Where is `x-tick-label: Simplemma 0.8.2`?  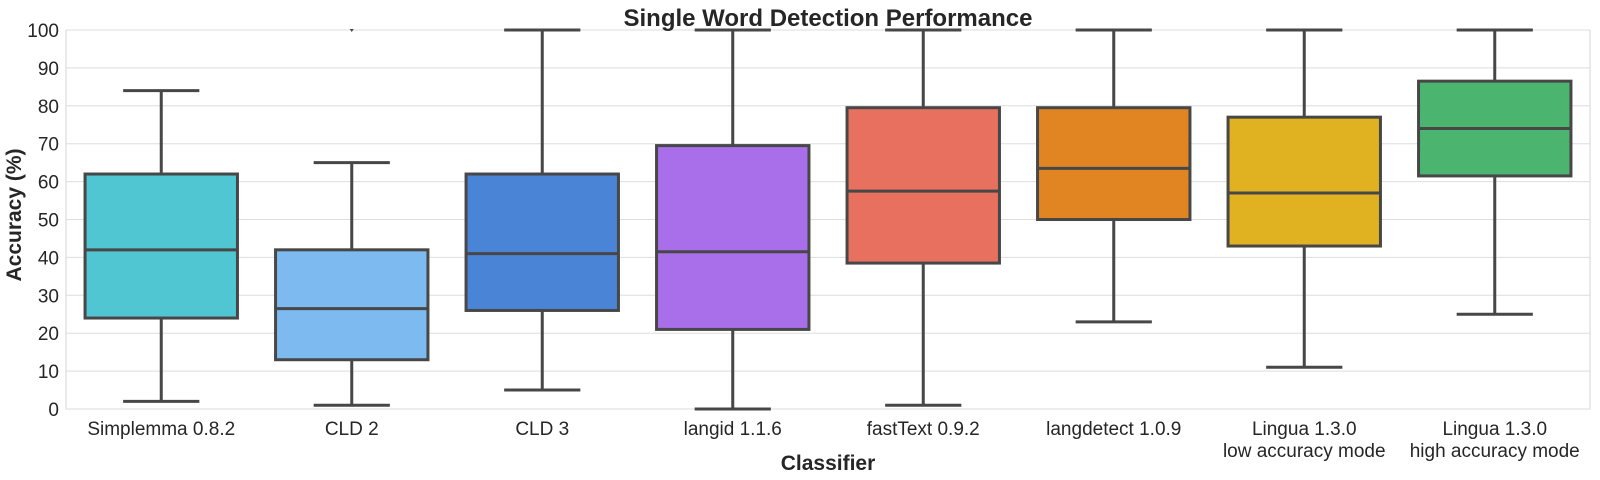 x-tick-label: Simplemma 0.8.2 is located at coordinates (161, 429).